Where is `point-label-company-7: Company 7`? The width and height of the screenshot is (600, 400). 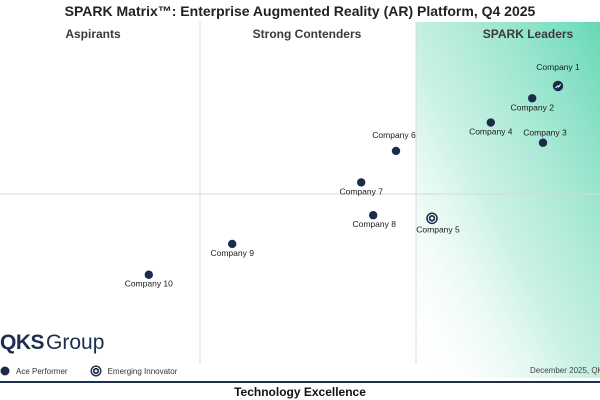
point-label-company-7: Company 7 is located at coordinates (361, 191).